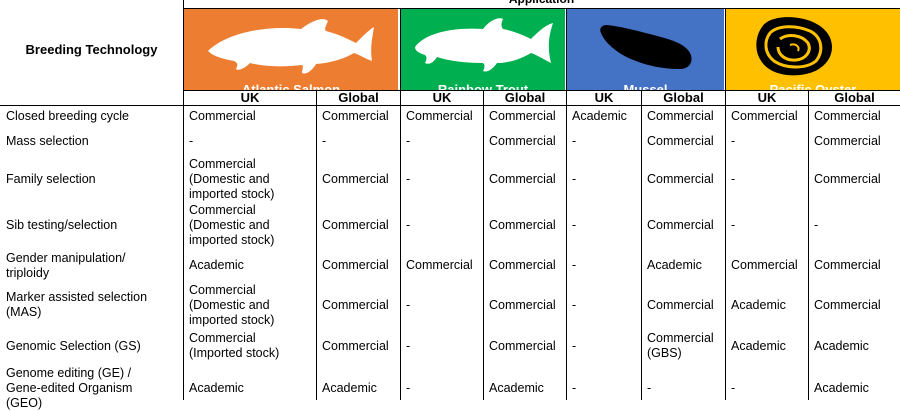 This screenshot has height=411, width=900. I want to click on technology-label: Genomic Selection (GS), so click(73, 345).